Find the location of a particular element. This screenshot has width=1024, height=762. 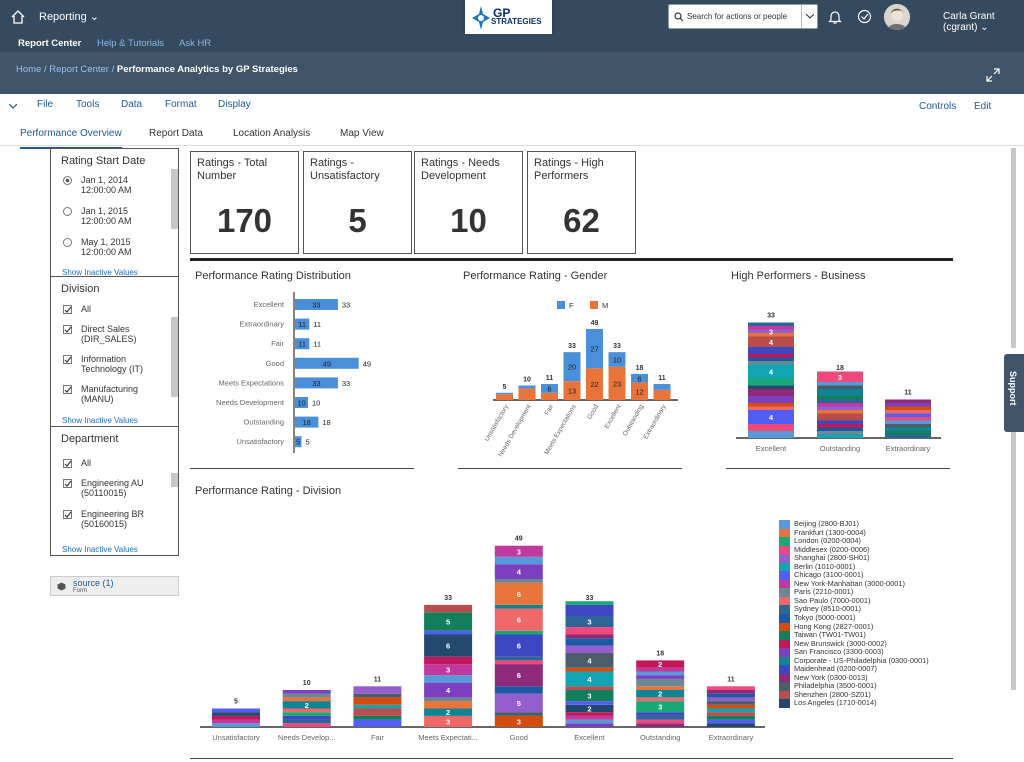

legend-label: Shanghai (2800-SH01) is located at coordinates (832, 558).